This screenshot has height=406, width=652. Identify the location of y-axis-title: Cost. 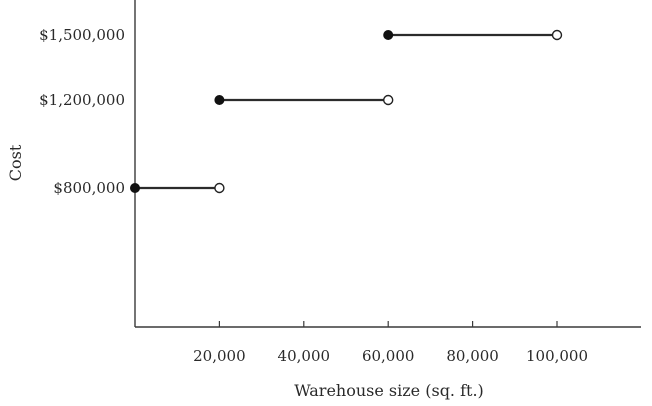
(15, 162).